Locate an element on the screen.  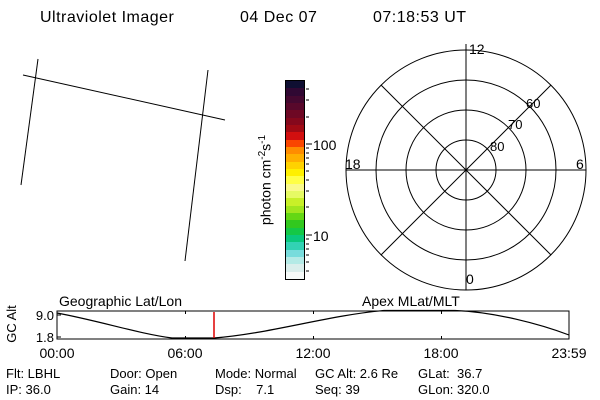
status-glon: GLon: 320.0 is located at coordinates (454, 389).